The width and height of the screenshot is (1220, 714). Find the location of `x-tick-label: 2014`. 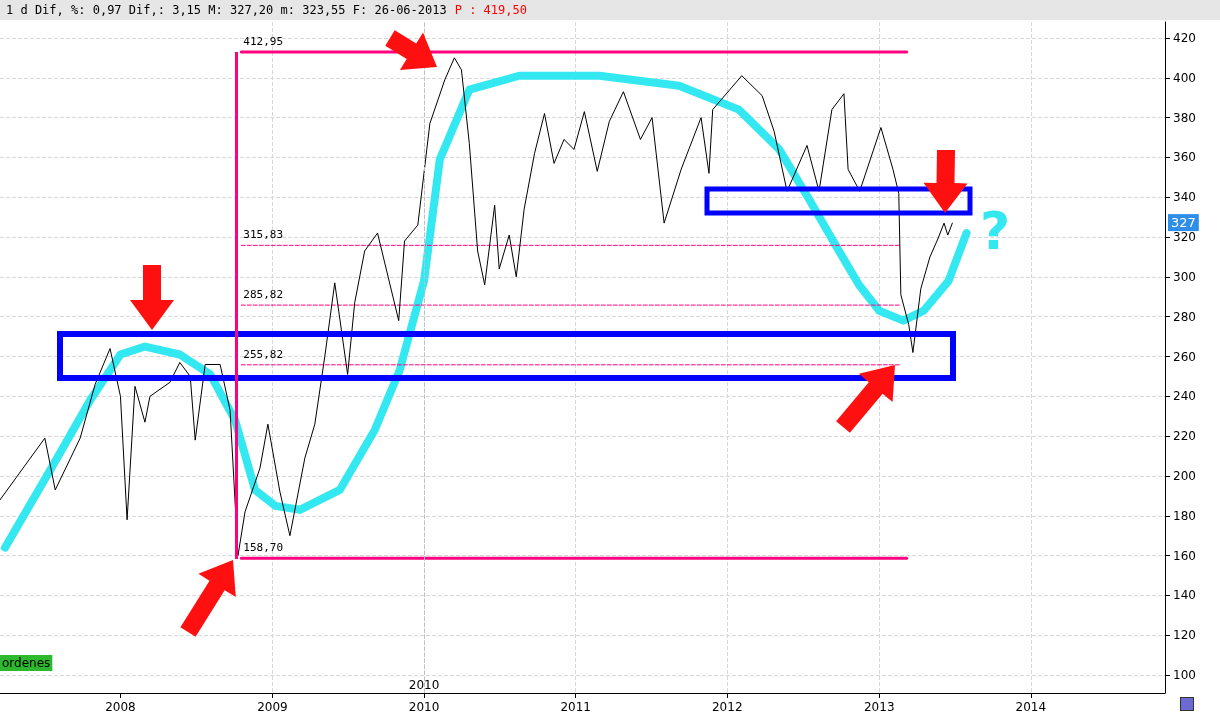

x-tick-label: 2014 is located at coordinates (1031, 707).